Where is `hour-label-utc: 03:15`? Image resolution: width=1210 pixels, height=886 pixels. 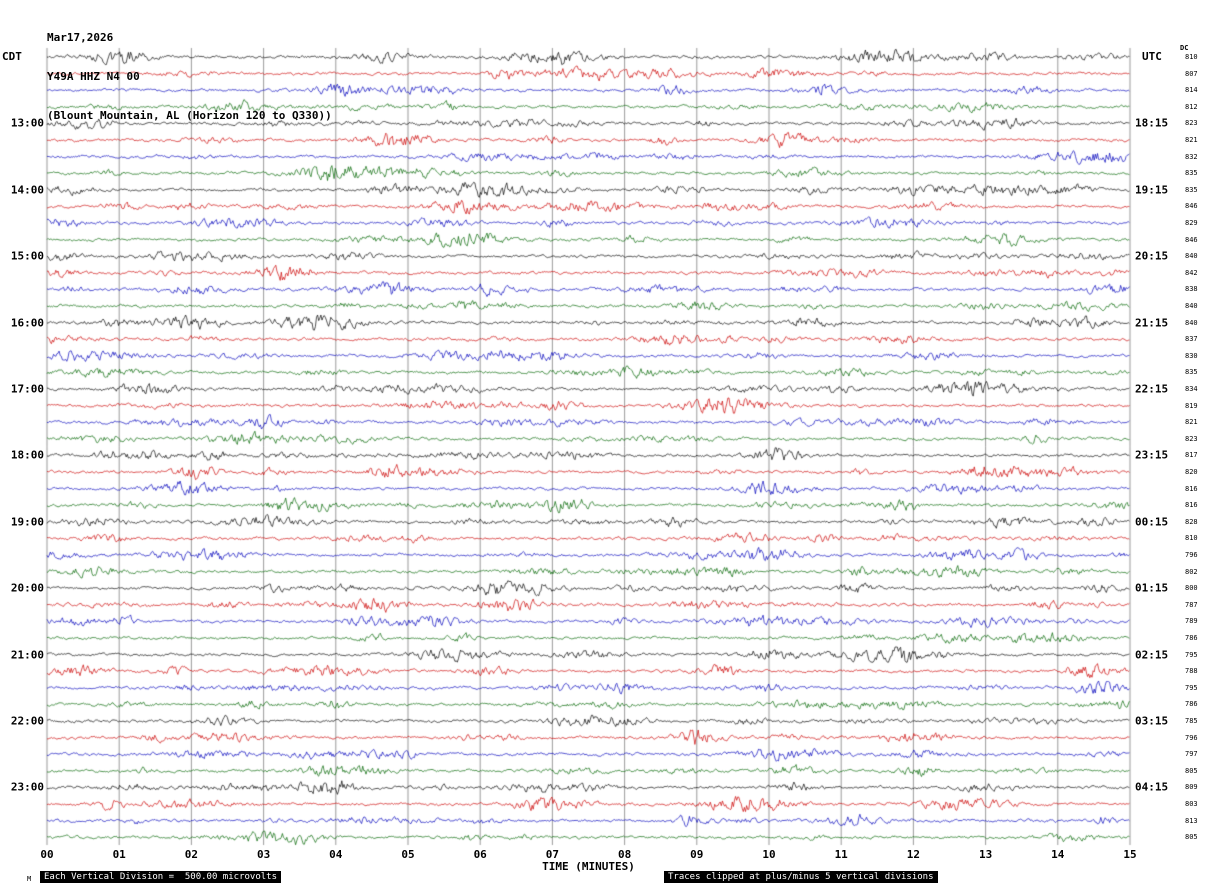
hour-label-utc: 03:15 is located at coordinates (1152, 721).